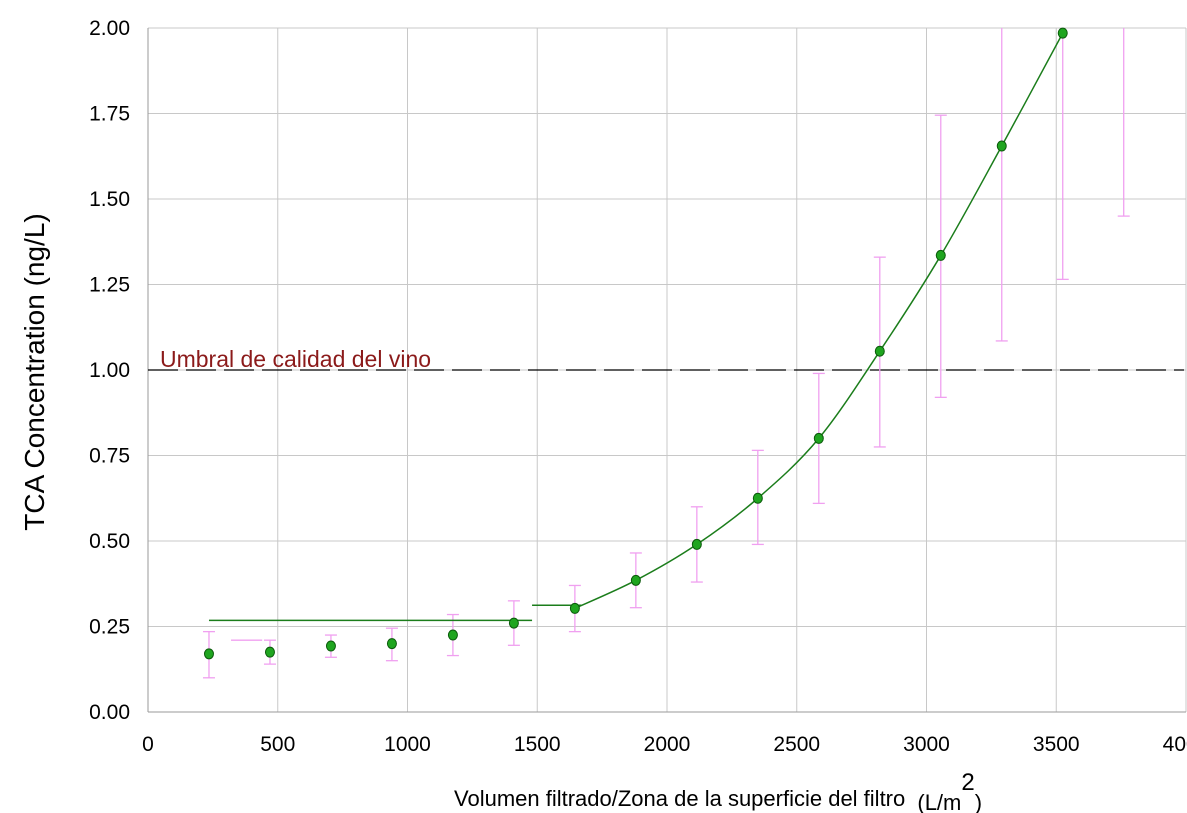  Describe the element at coordinates (537, 744) in the screenshot. I see `x-tick-label: 1500` at that location.